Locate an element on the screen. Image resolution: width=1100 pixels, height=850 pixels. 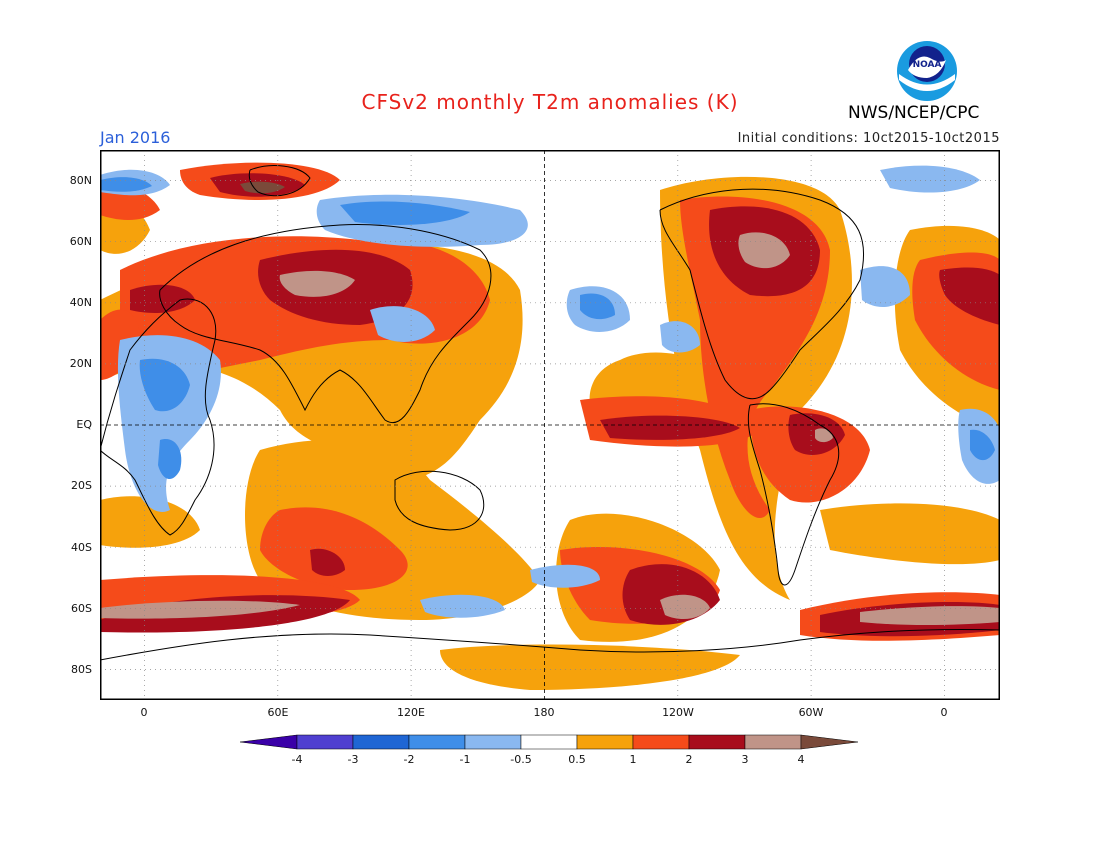
colorbar-label: 1 is located at coordinates (633, 759).